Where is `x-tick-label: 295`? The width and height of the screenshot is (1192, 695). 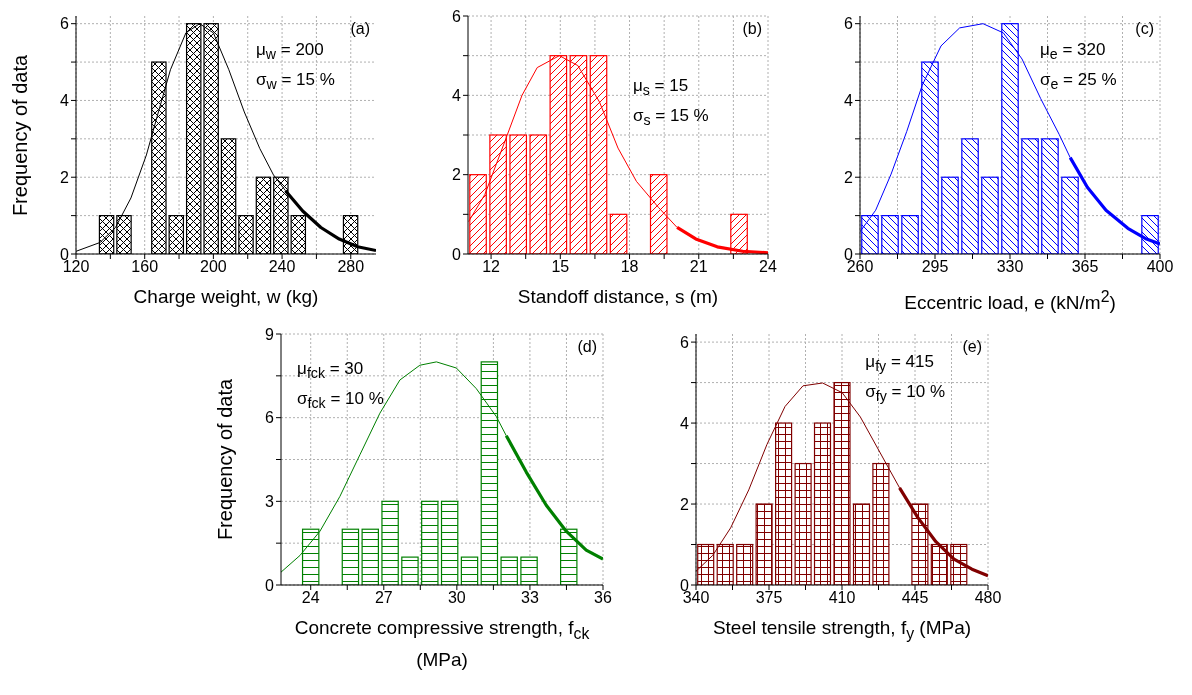 x-tick-label: 295 is located at coordinates (935, 267).